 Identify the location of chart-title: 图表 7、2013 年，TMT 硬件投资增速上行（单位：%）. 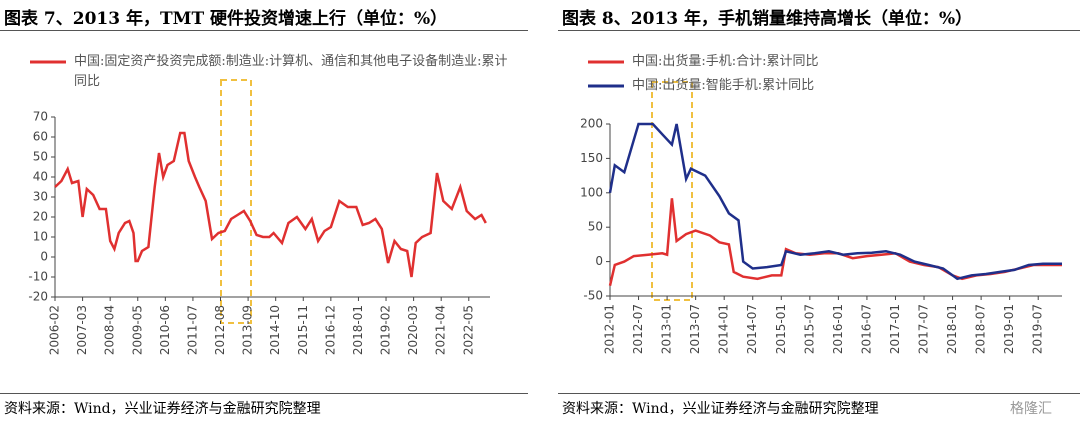
(226, 19).